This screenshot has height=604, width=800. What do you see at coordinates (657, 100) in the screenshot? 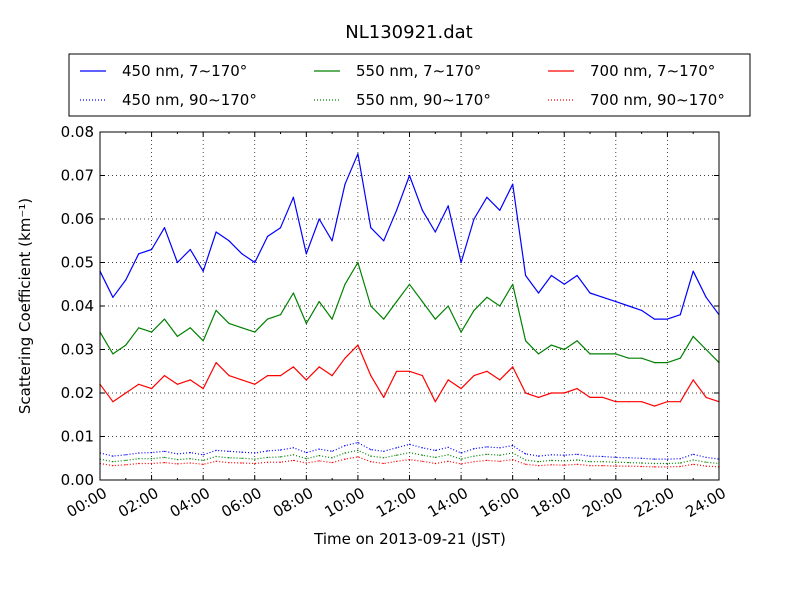
I see `legend-label: 700 nm, 90∼170°` at bounding box center [657, 100].